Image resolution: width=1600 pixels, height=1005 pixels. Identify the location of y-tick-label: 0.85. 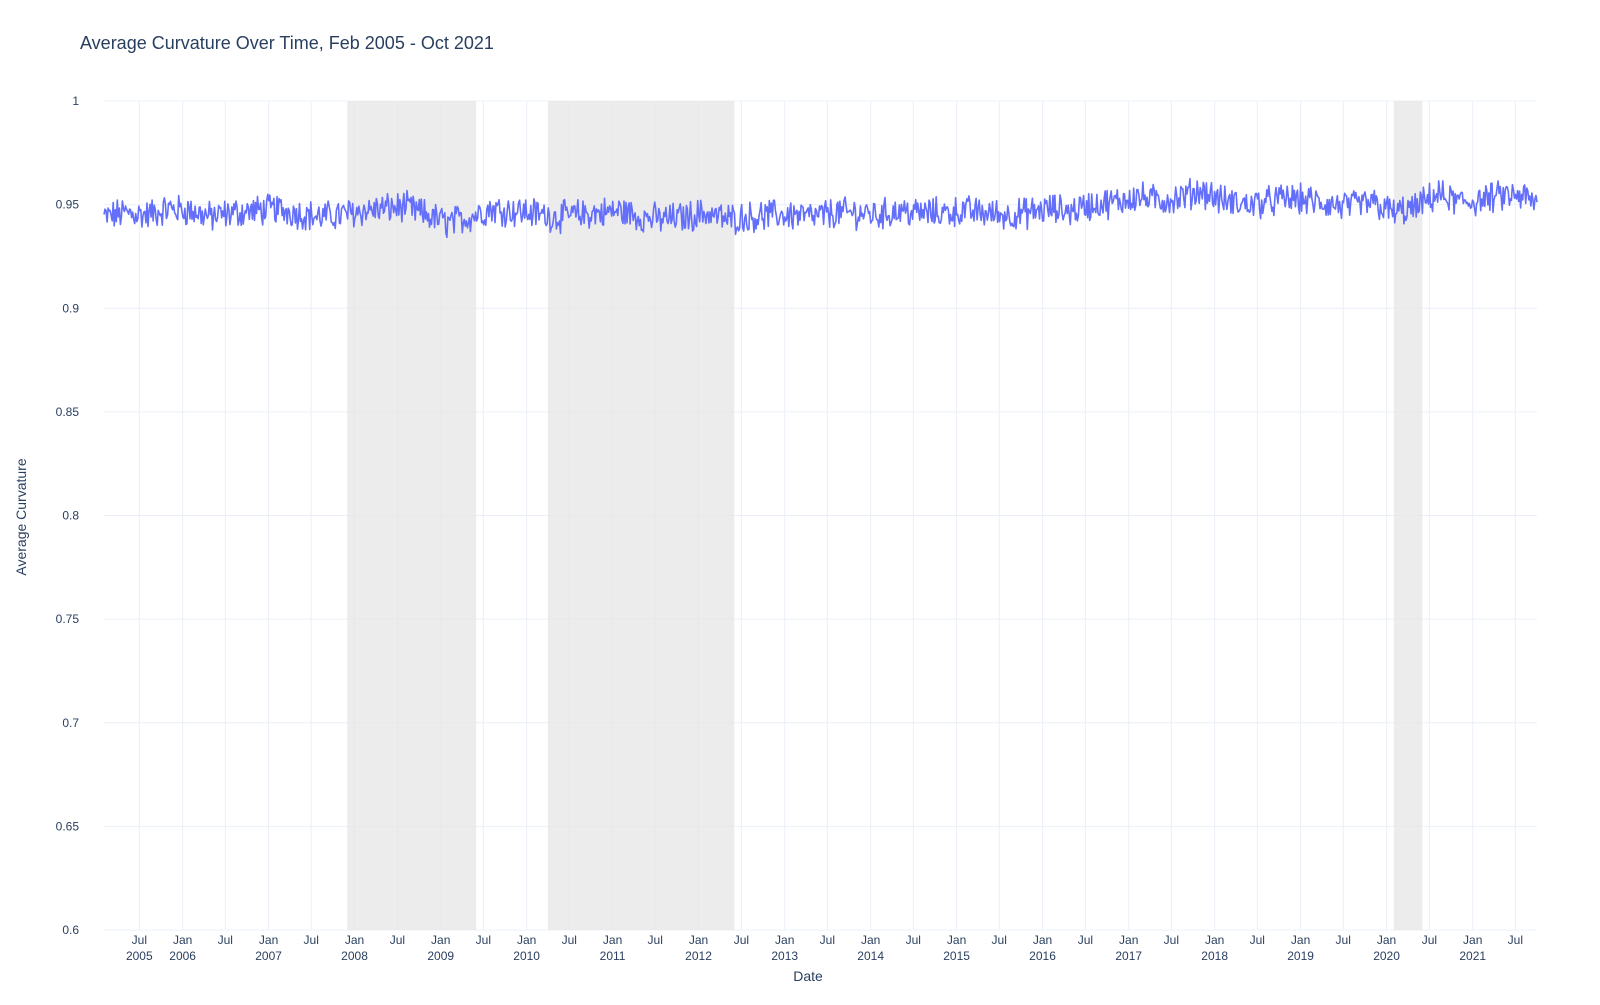
(68, 412).